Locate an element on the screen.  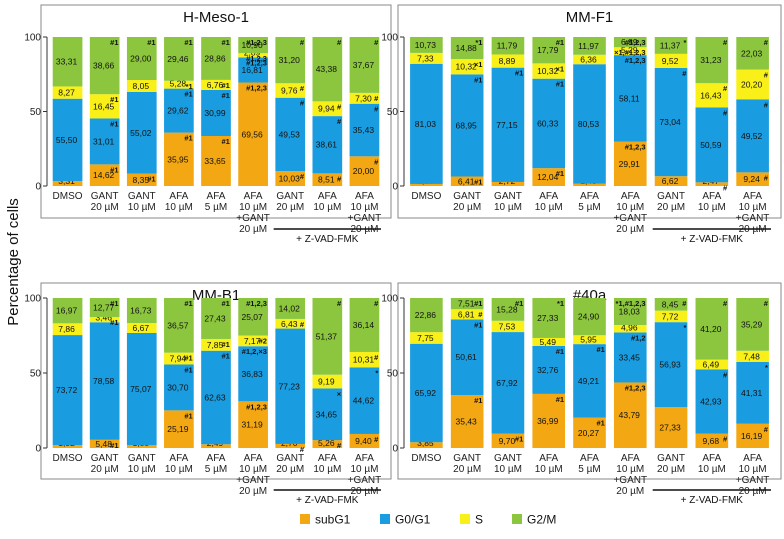
data-label: 6,43 is located at coordinates (289, 324).